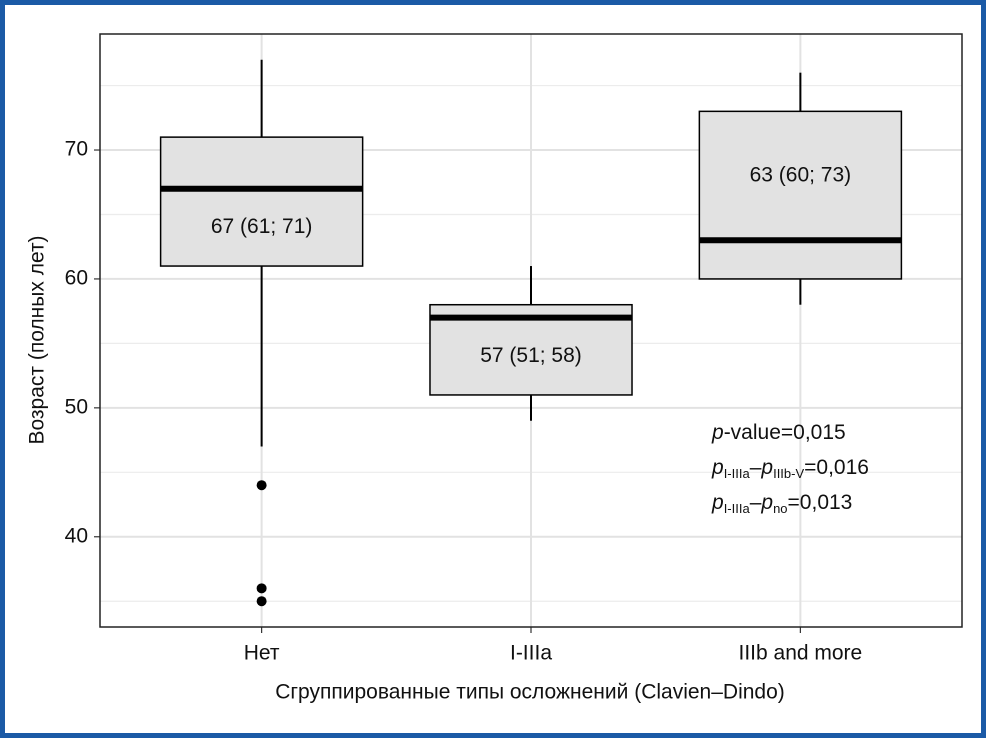 The width and height of the screenshot is (986, 738). What do you see at coordinates (780, 508) in the screenshot?
I see `subscript: no` at bounding box center [780, 508].